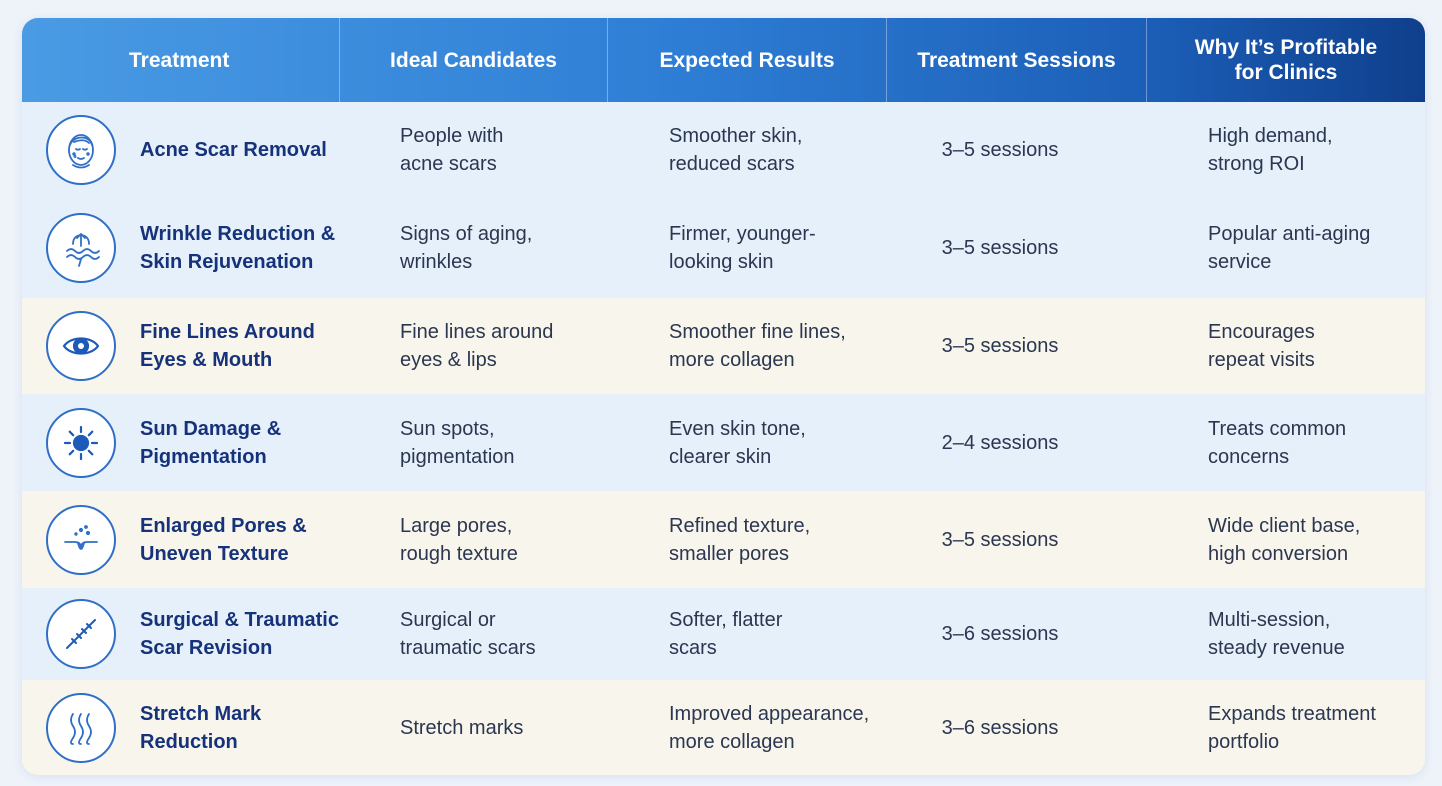 This screenshot has height=786, width=1442. I want to click on treatment-name: Fine Lines Around Eyes & Mouth, so click(227, 346).